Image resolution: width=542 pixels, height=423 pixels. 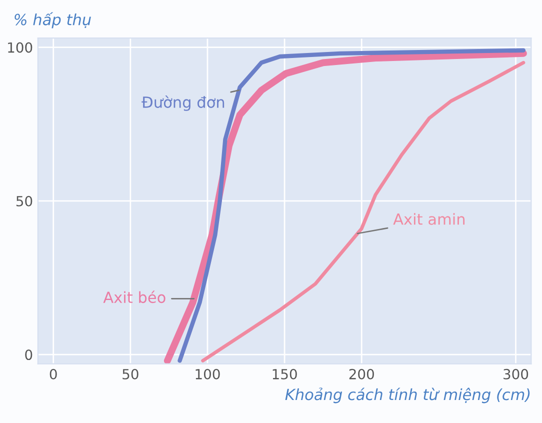 I want to click on x-tick-label: 150, so click(x=284, y=374).